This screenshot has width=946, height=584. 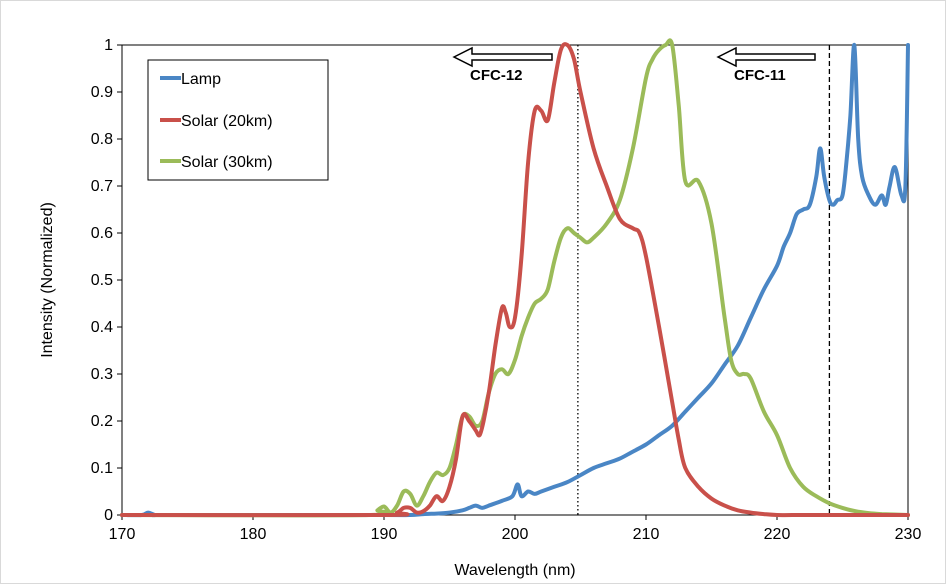 What do you see at coordinates (227, 121) in the screenshot?
I see `legend-label-solar-20km: Solar (20km)` at bounding box center [227, 121].